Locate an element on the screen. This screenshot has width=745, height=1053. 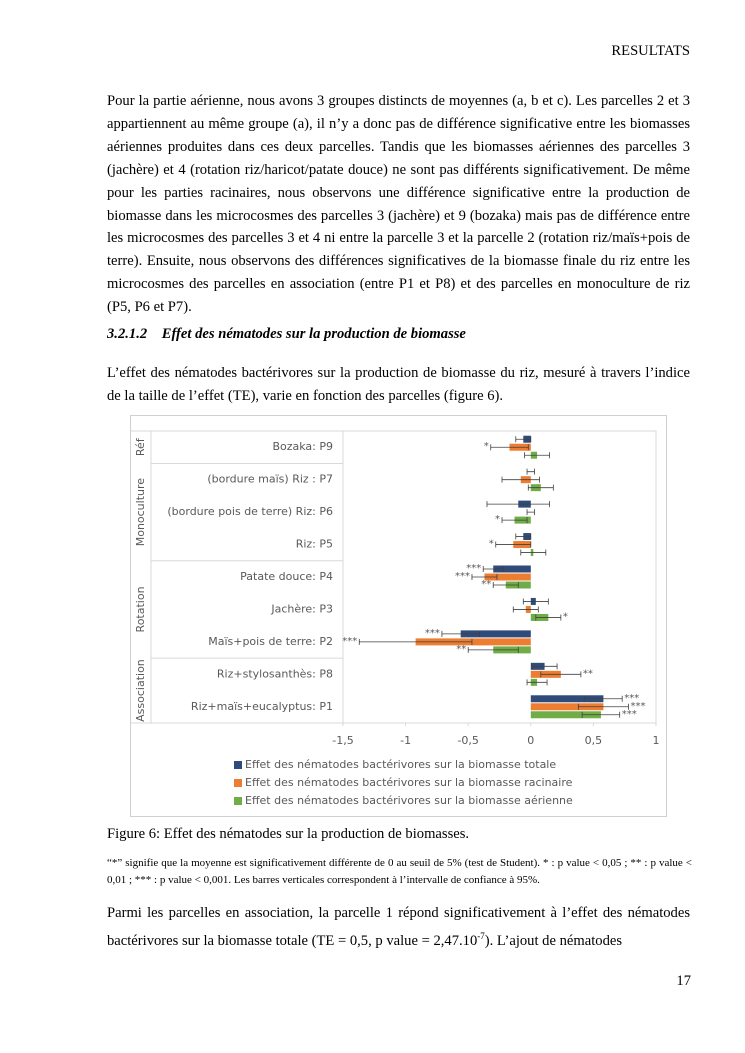
group-label: Monoculture is located at coordinates (140, 512).